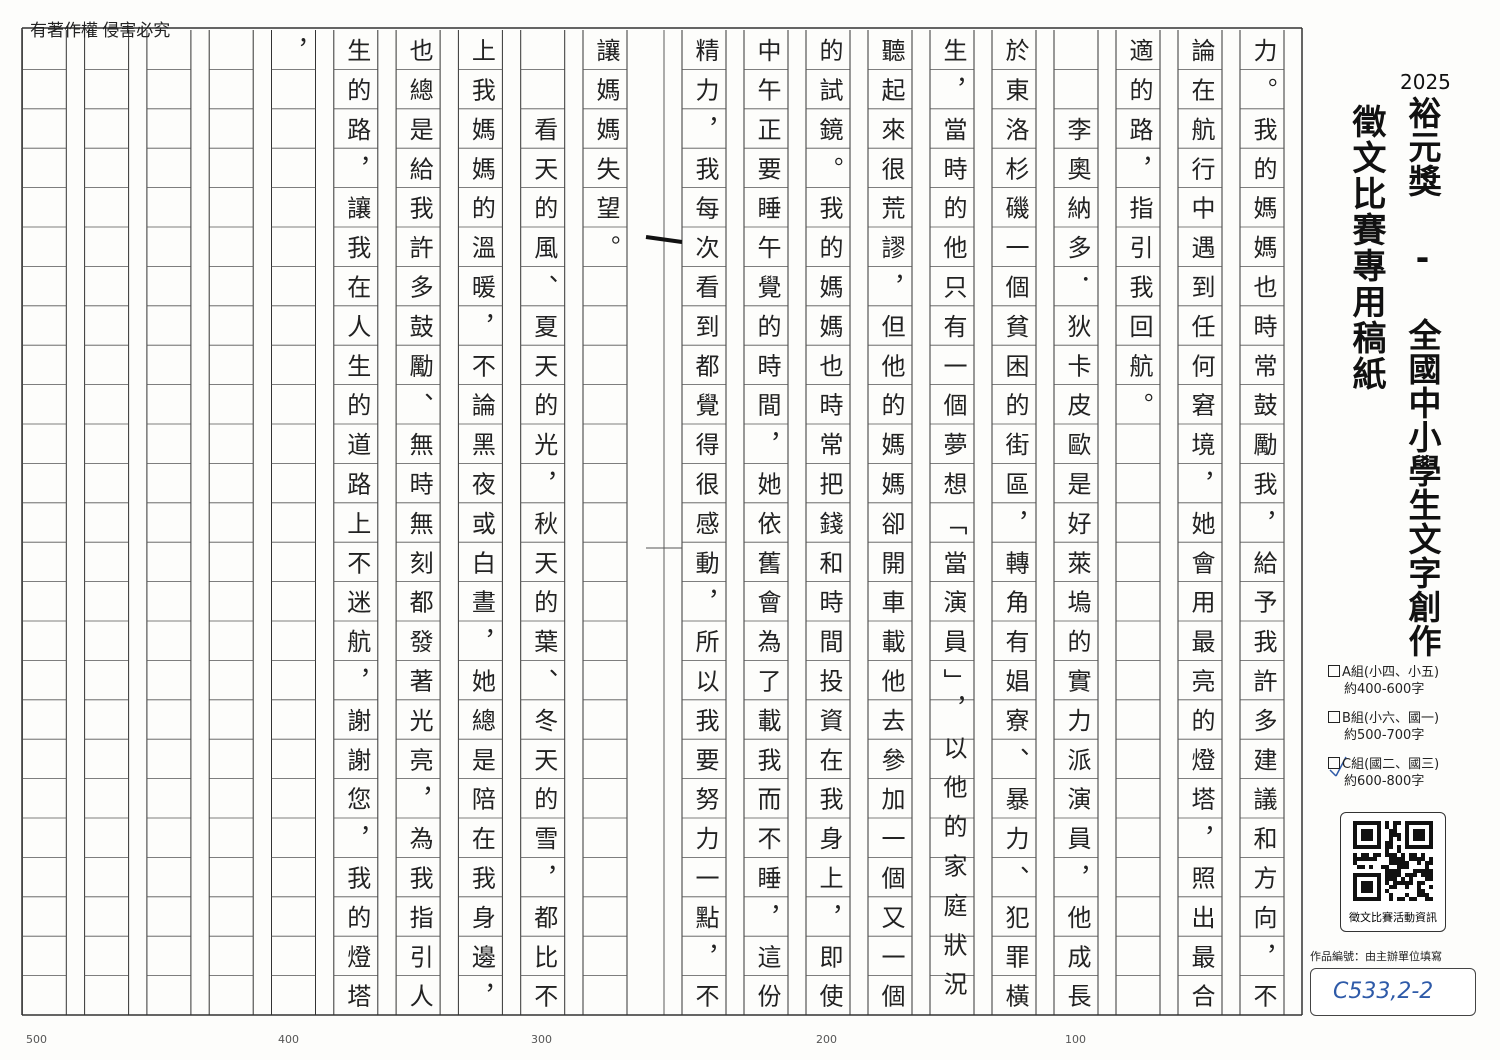  I want to click on ruler-label: 400, so click(288, 1039).